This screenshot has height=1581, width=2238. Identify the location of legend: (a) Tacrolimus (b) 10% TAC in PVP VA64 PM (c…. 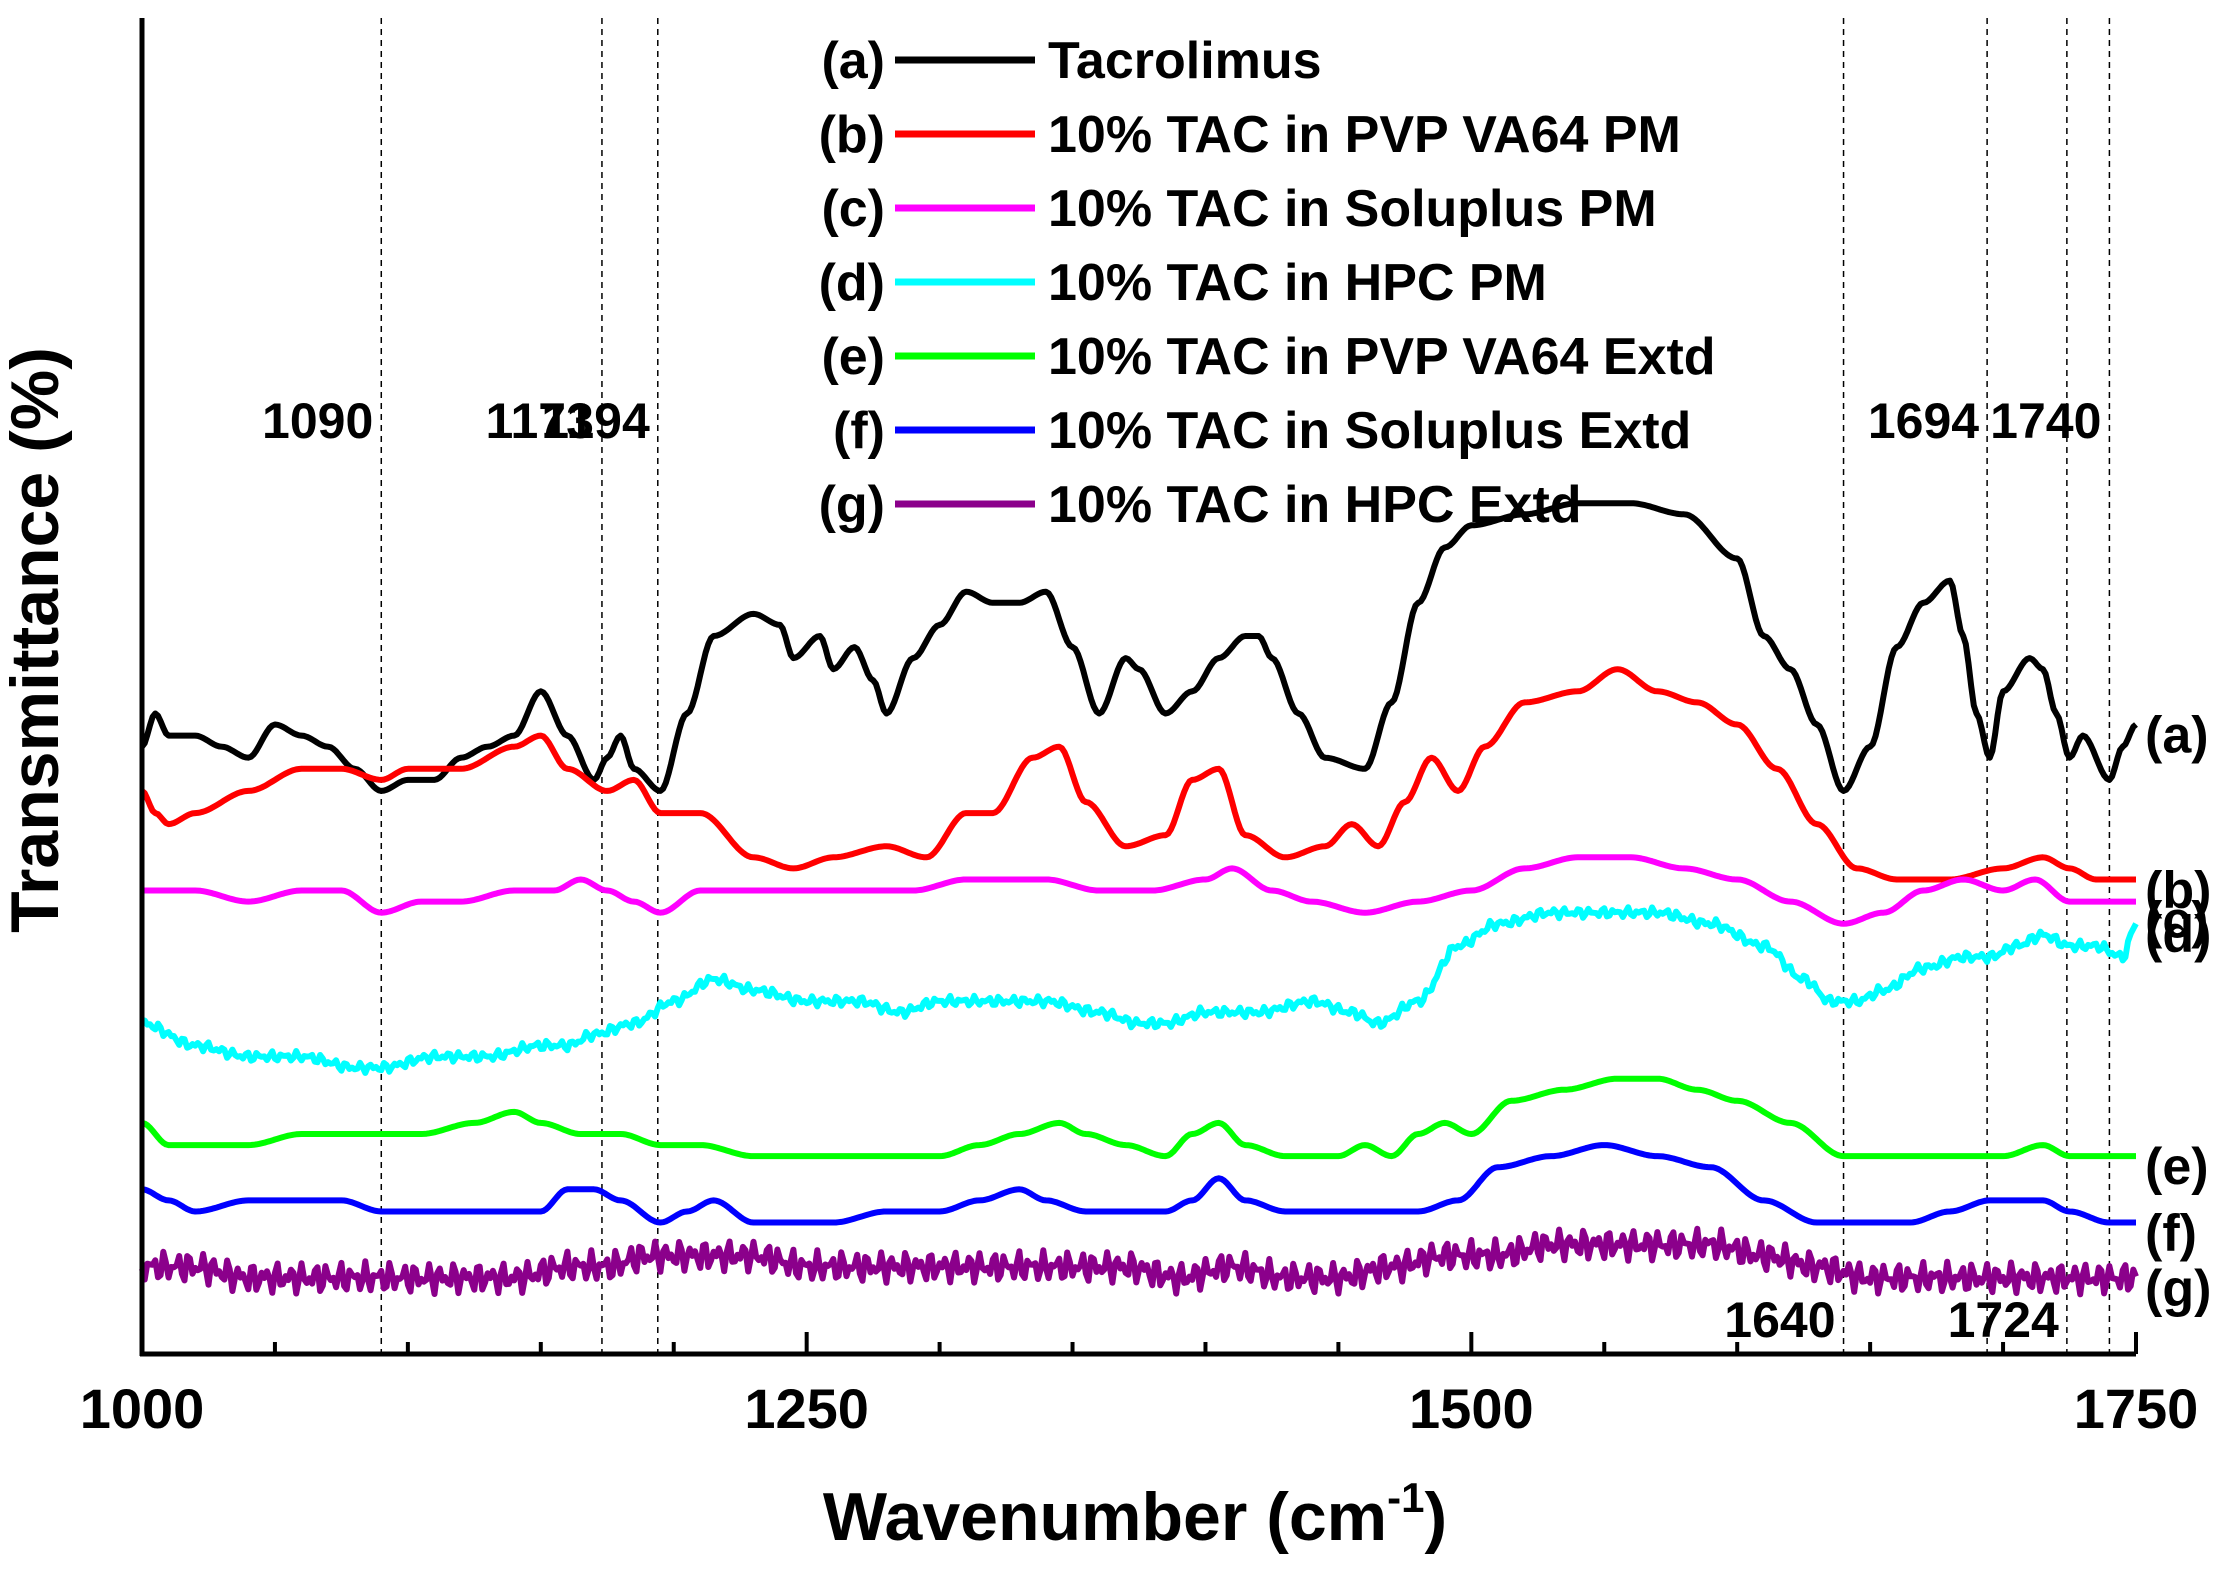
(1267, 283).